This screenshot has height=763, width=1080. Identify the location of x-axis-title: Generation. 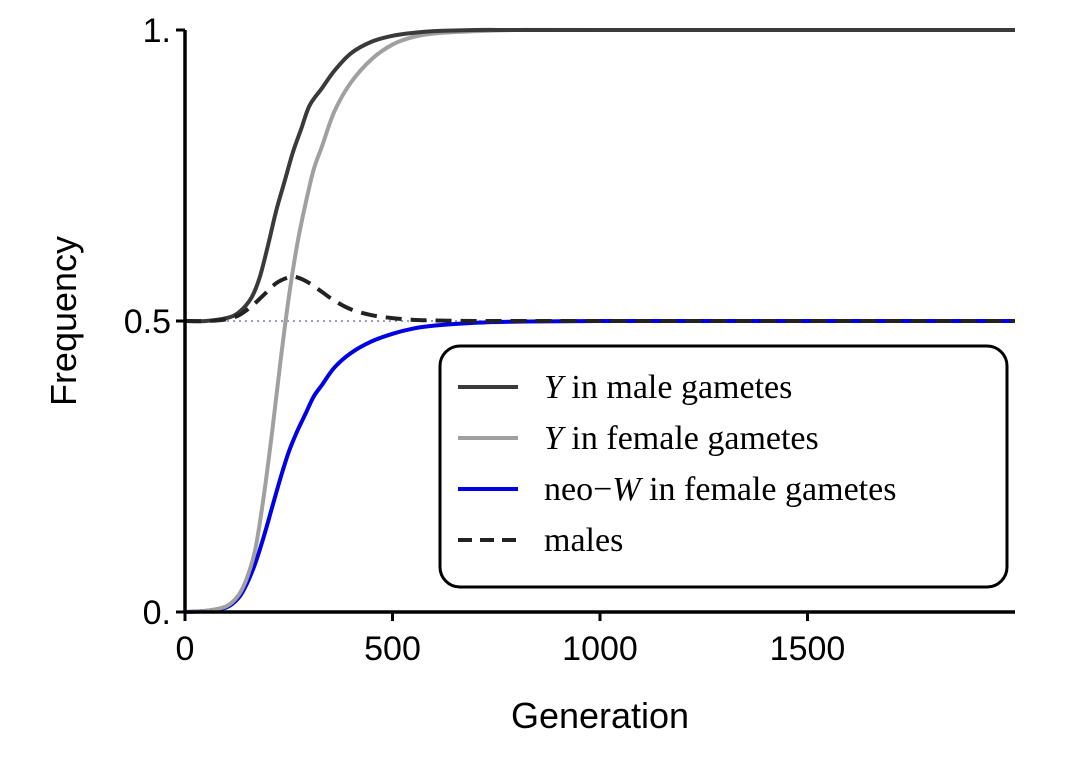
(600, 715).